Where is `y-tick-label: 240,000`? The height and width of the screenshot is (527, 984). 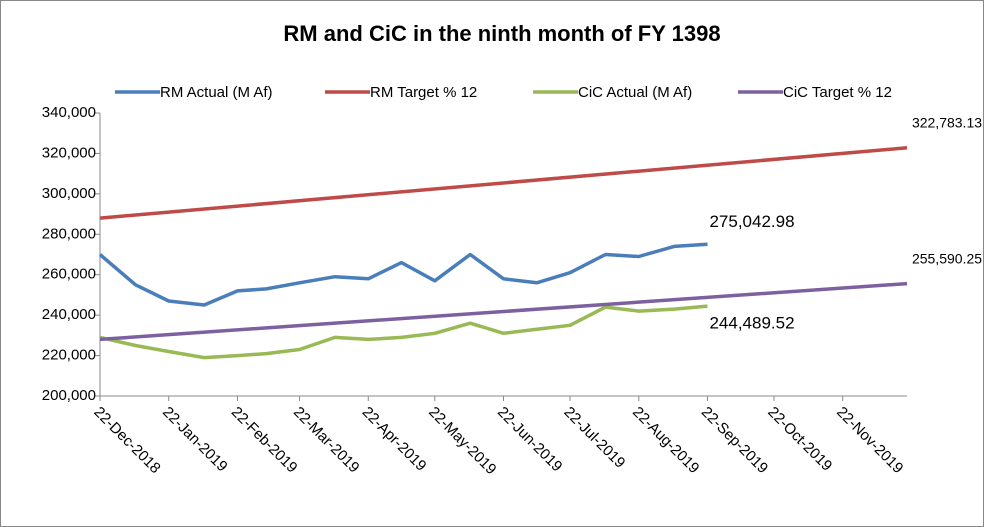
y-tick-label: 240,000 is located at coordinates (69, 314).